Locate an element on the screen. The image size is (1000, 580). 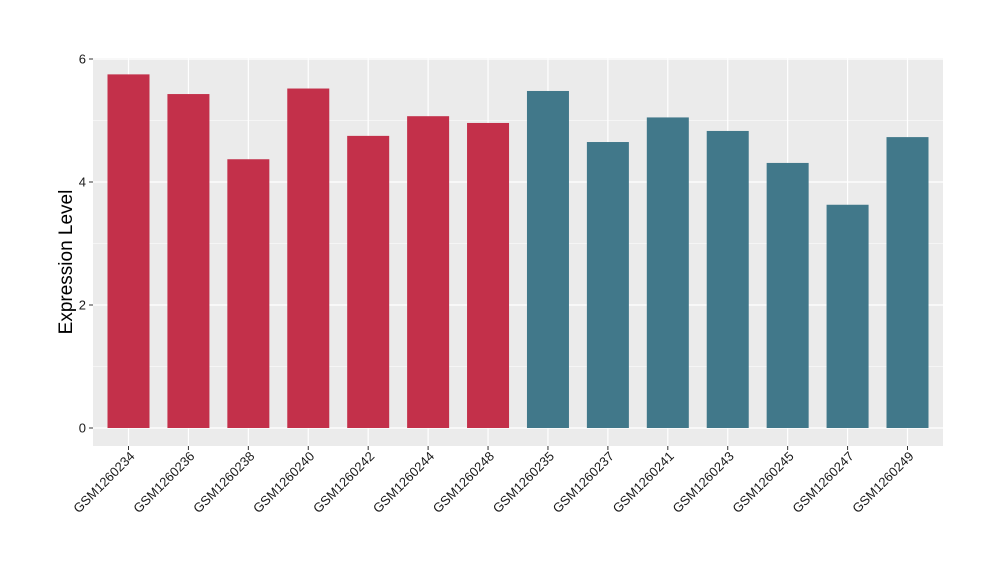
bar-GSM1260240 is located at coordinates (308, 258).